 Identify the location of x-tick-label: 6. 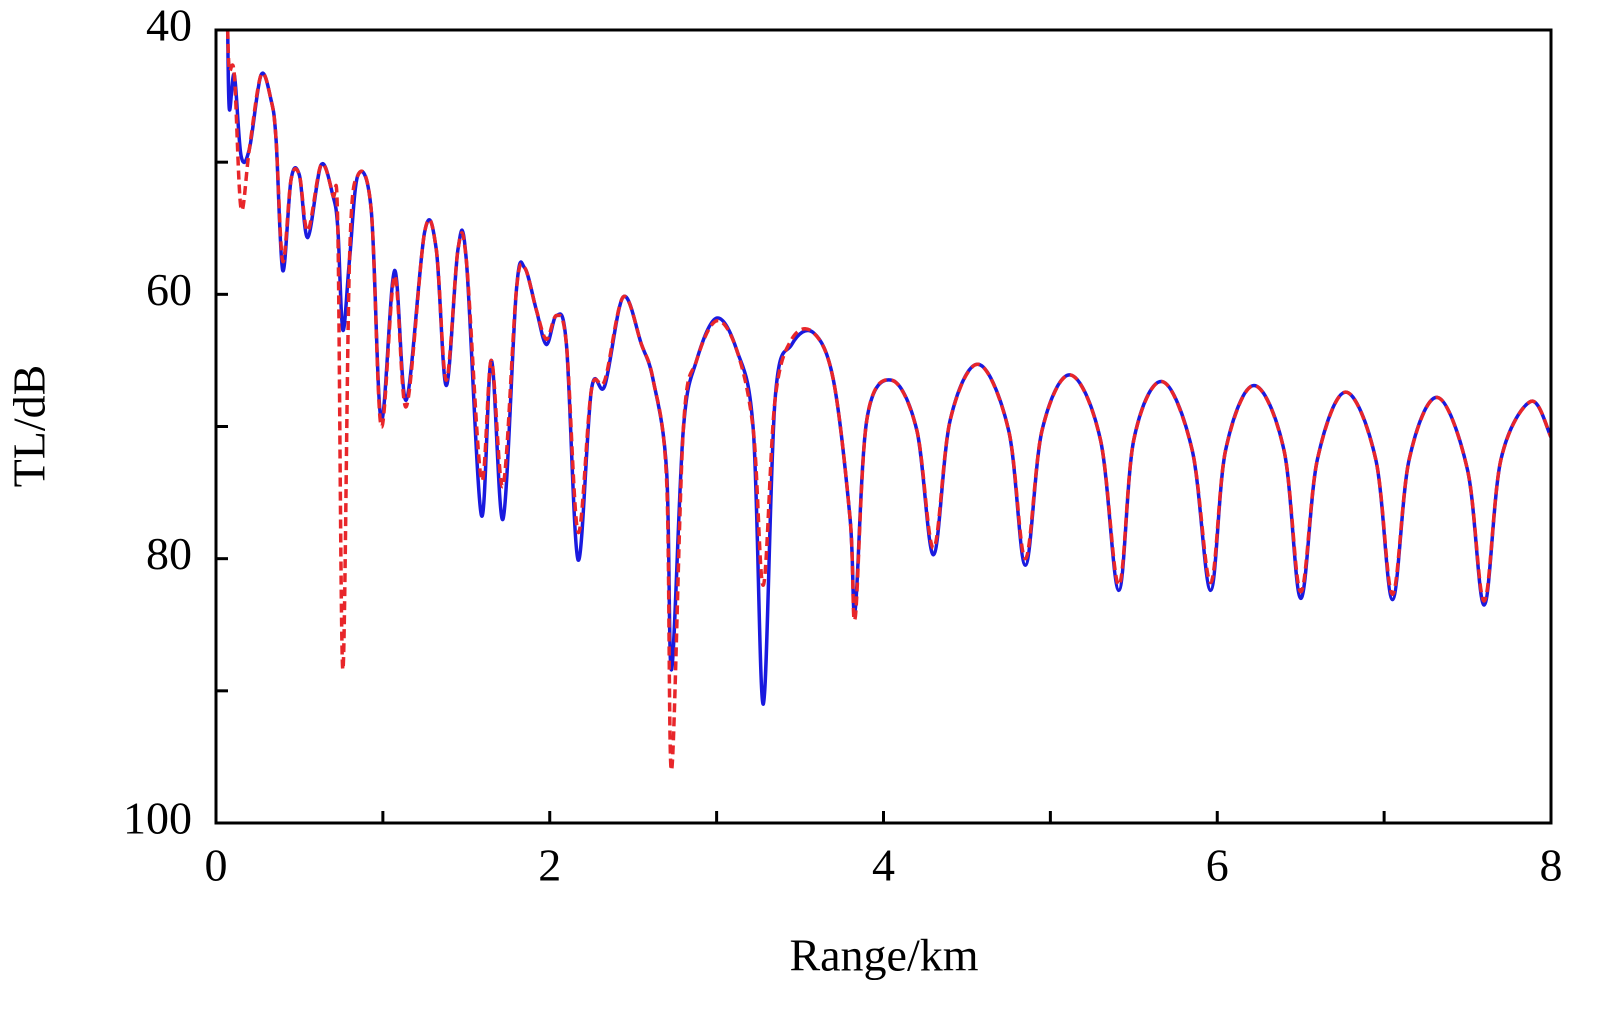
(1217, 865).